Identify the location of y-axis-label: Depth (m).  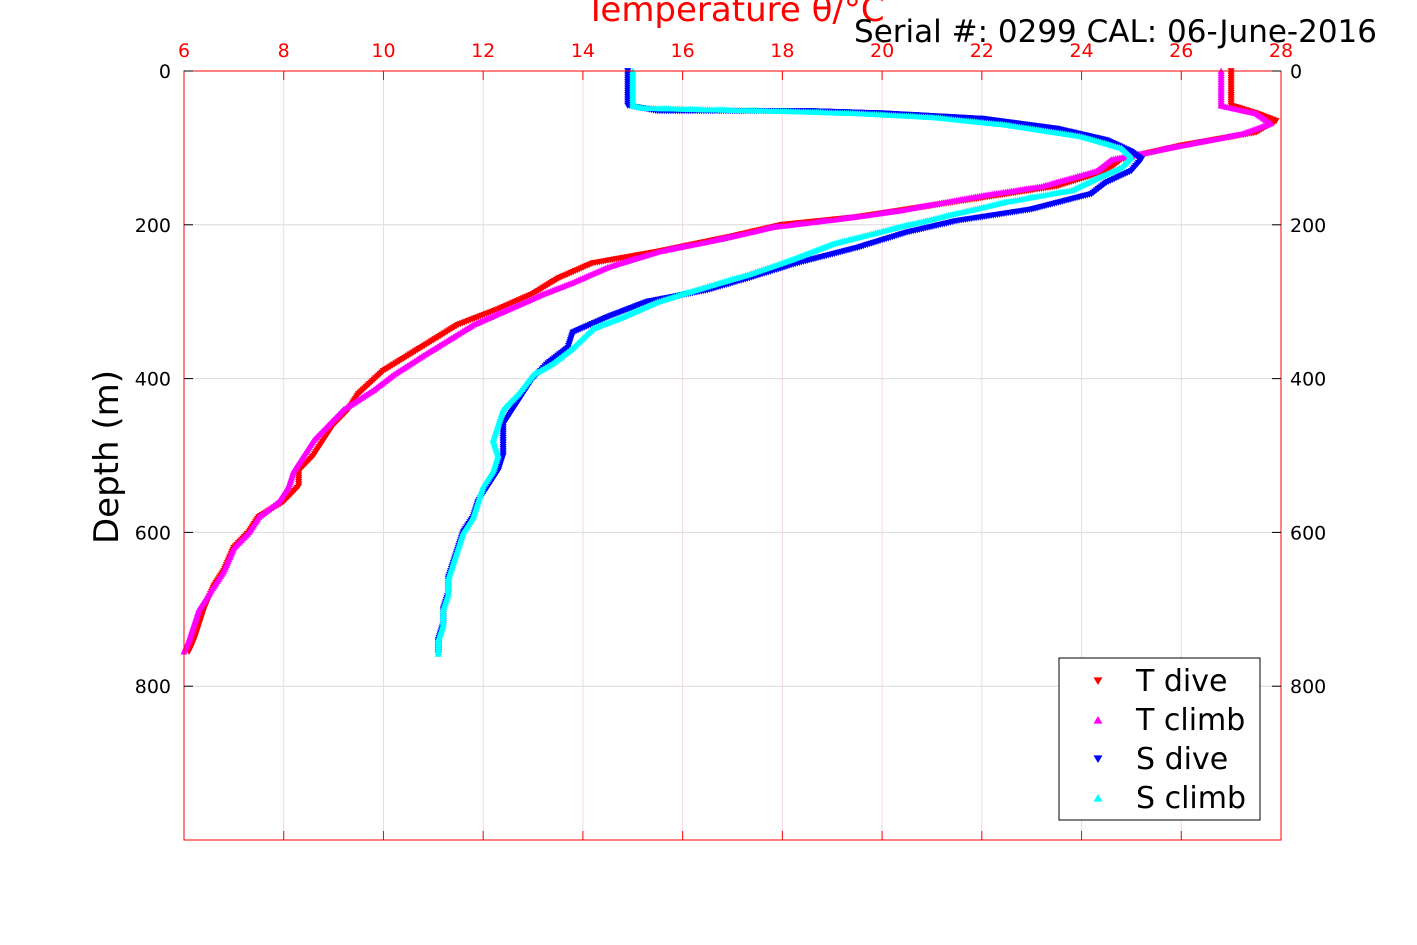
(107, 457).